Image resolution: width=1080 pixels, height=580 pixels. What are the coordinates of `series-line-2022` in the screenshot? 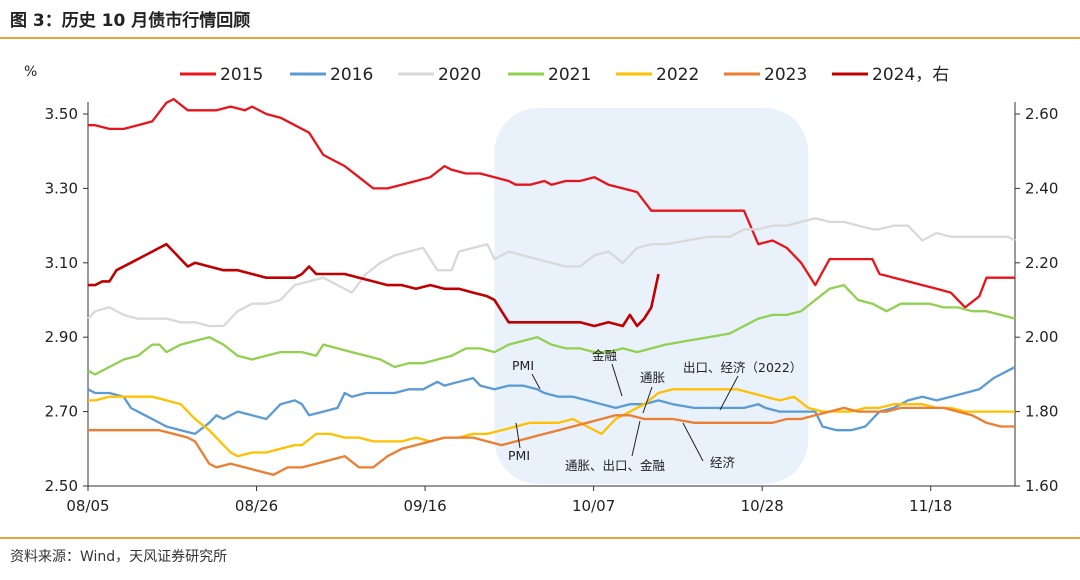 It's located at (551, 423).